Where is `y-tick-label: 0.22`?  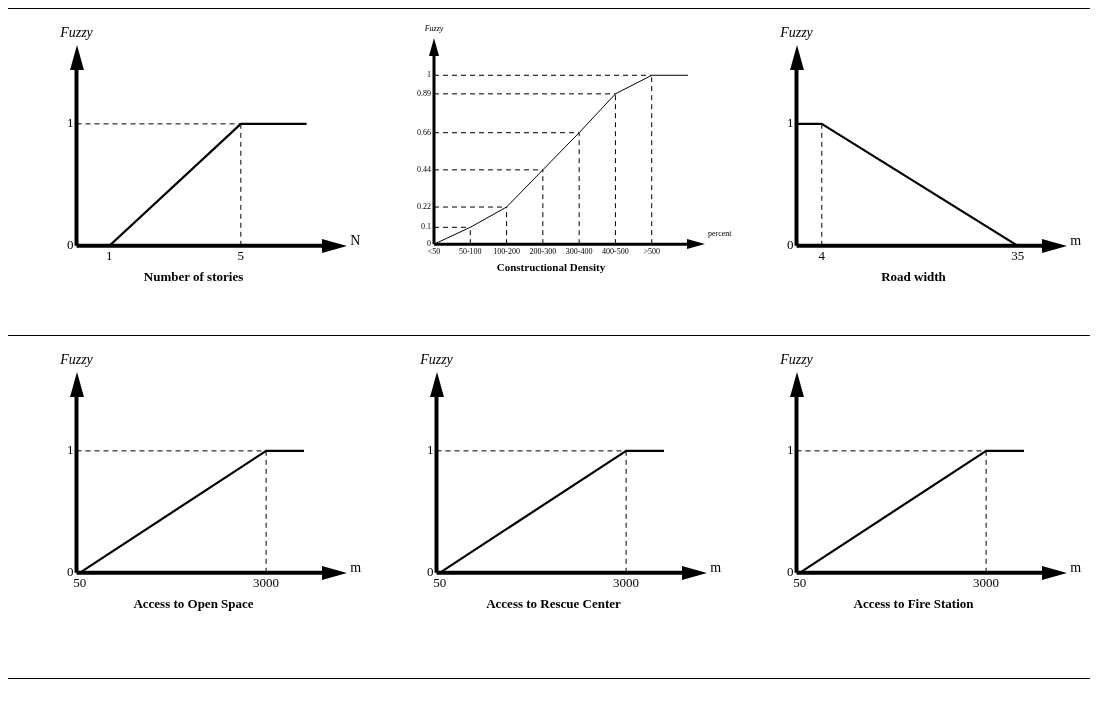 y-tick-label: 0.22 is located at coordinates (424, 207).